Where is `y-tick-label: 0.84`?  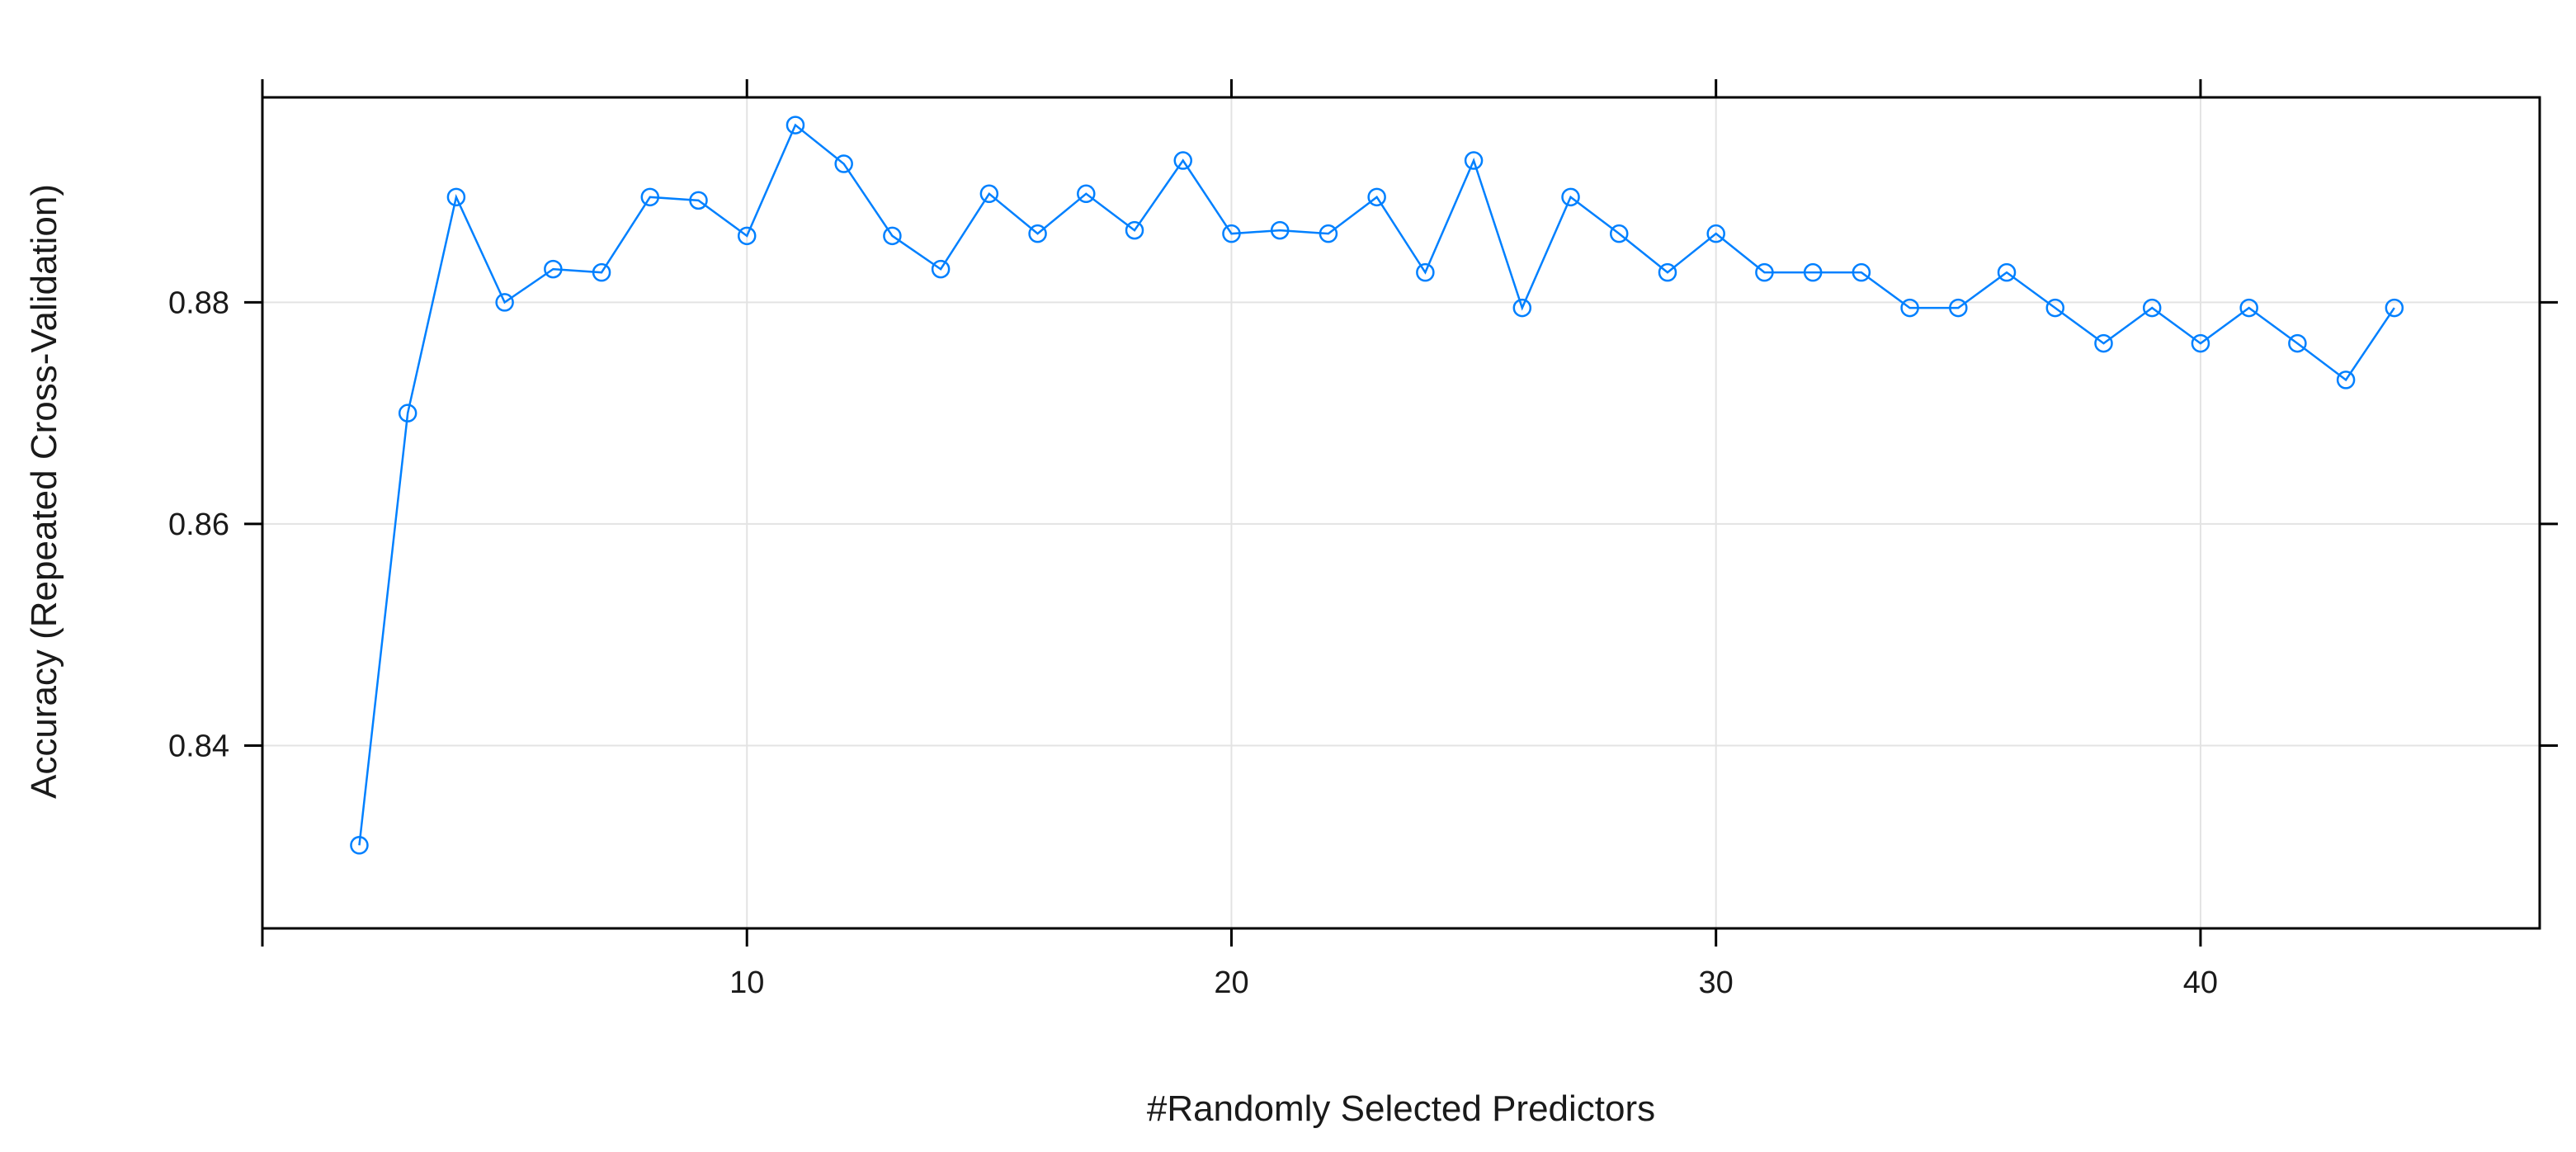
y-tick-label: 0.84 is located at coordinates (198, 746).